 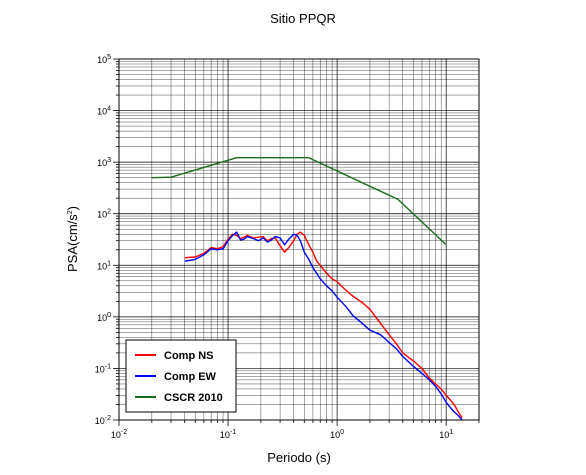 I want to click on x-tick-label: 10¹, so click(x=446, y=434).